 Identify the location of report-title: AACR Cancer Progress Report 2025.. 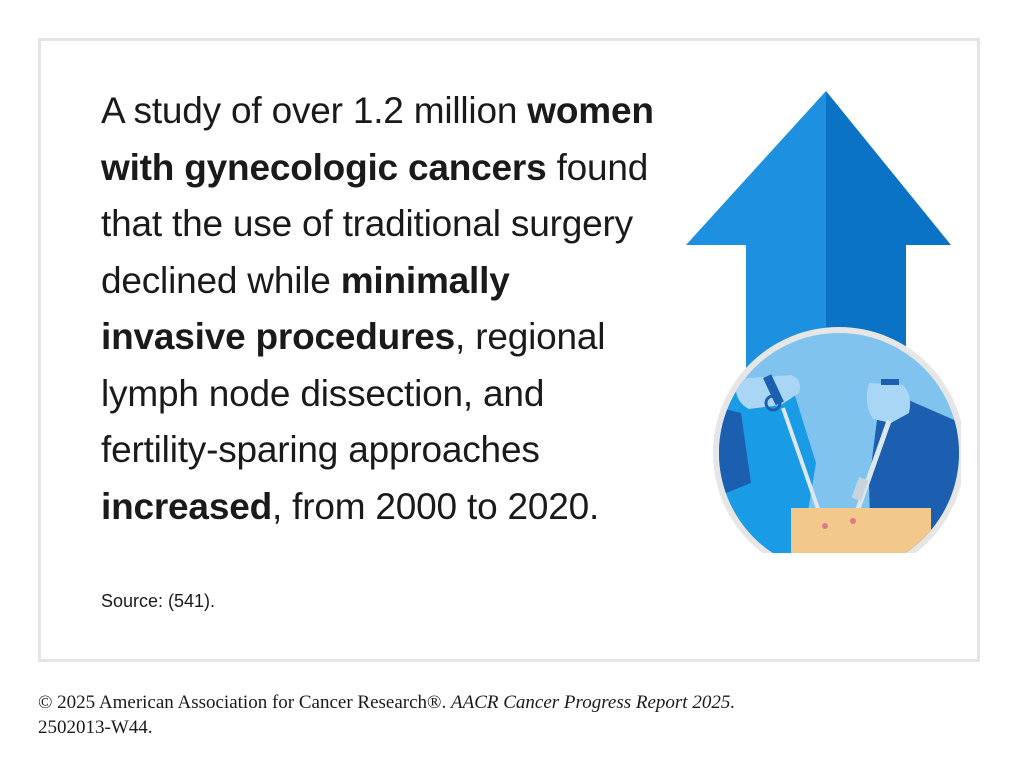
(593, 702).